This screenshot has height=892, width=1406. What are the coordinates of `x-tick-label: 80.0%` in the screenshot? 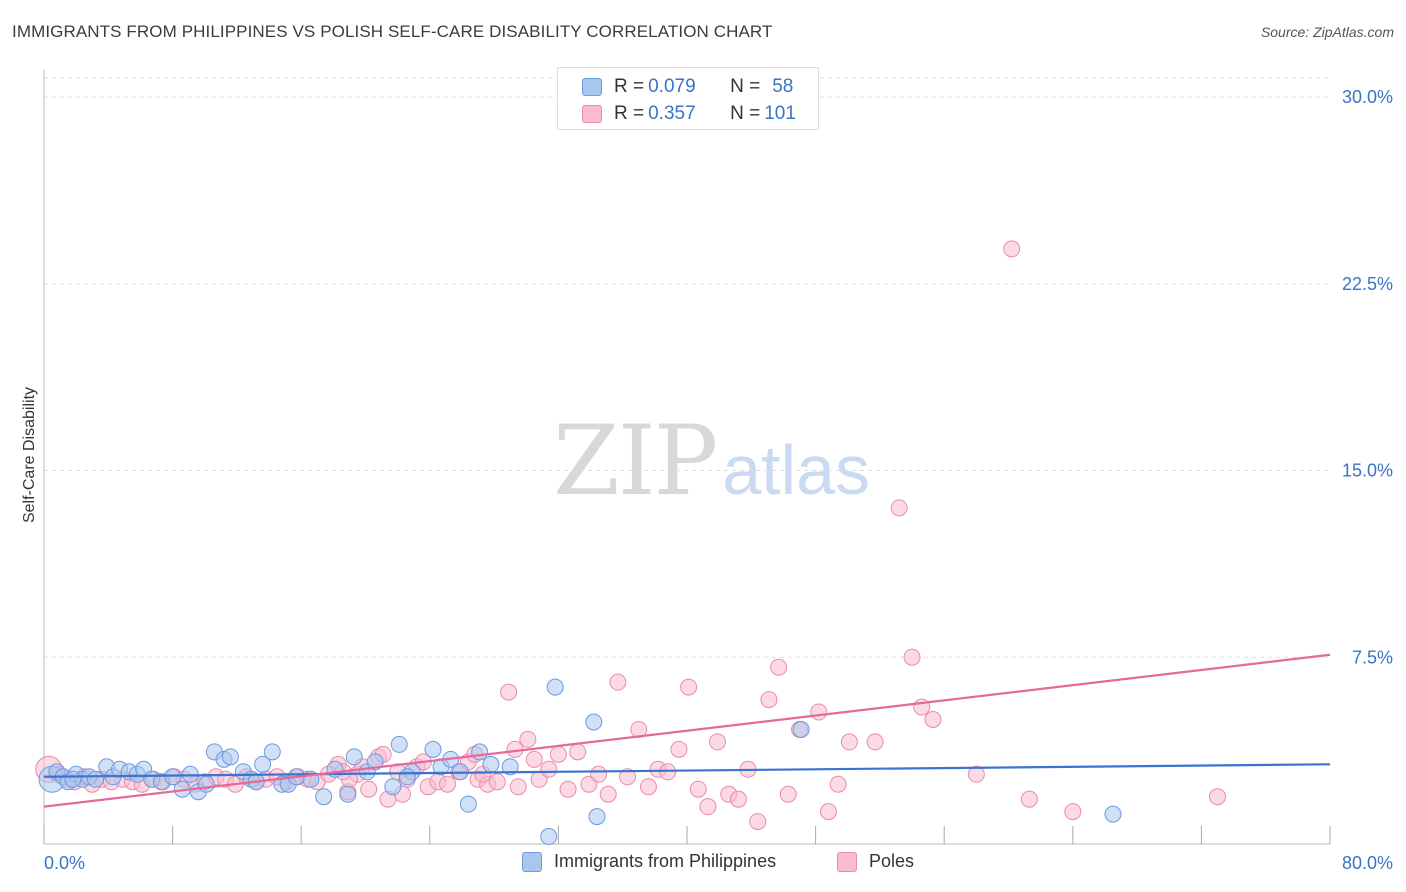 It's located at (1367, 863).